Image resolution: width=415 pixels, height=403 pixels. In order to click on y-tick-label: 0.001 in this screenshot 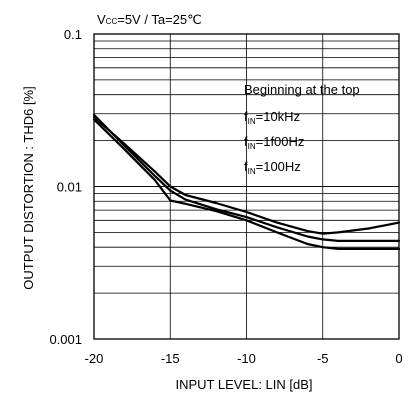, I will do `click(65, 339)`.